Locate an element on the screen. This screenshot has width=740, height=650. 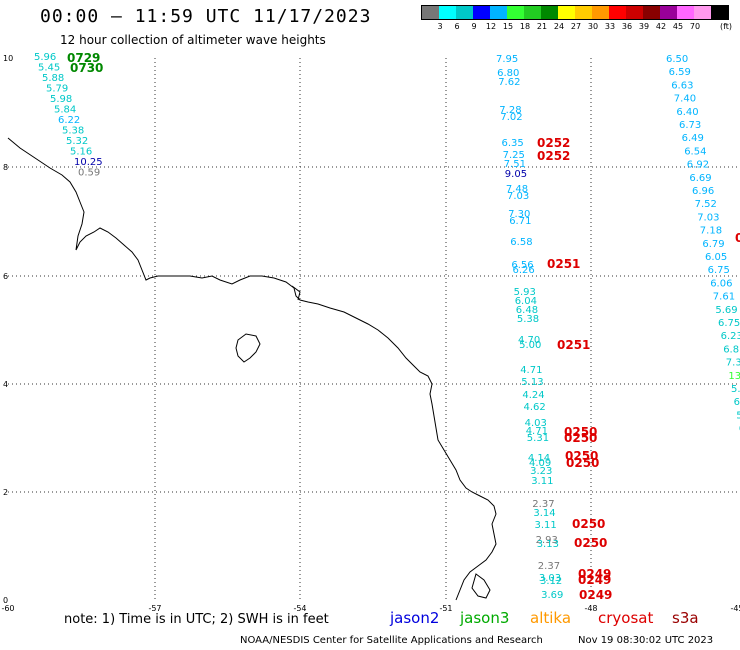
wave-height-value: 7.02 is located at coordinates (511, 117).